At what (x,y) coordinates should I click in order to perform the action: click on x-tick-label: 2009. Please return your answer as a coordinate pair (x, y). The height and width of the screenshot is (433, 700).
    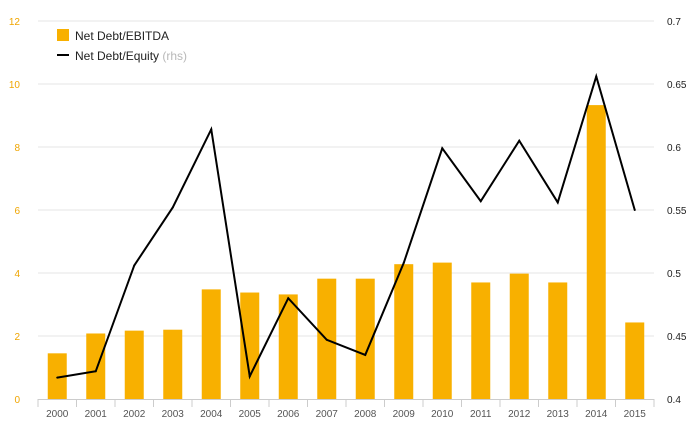
    Looking at the image, I should click on (404, 414).